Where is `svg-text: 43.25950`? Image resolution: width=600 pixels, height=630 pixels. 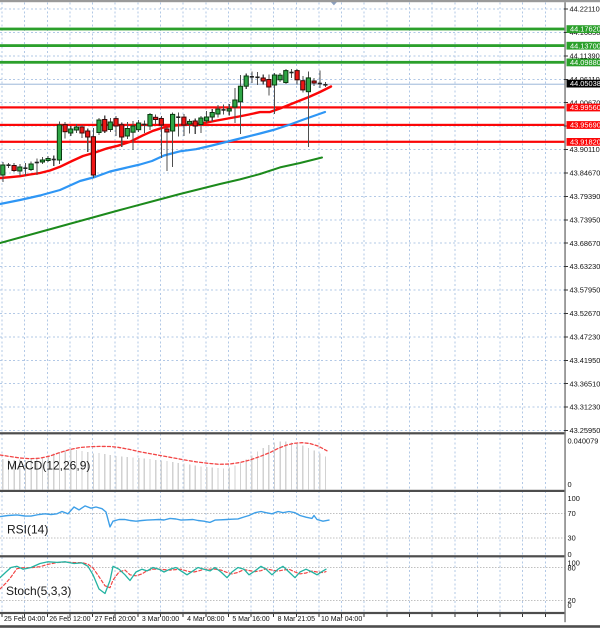
svg-text: 43.25950 is located at coordinates (585, 430).